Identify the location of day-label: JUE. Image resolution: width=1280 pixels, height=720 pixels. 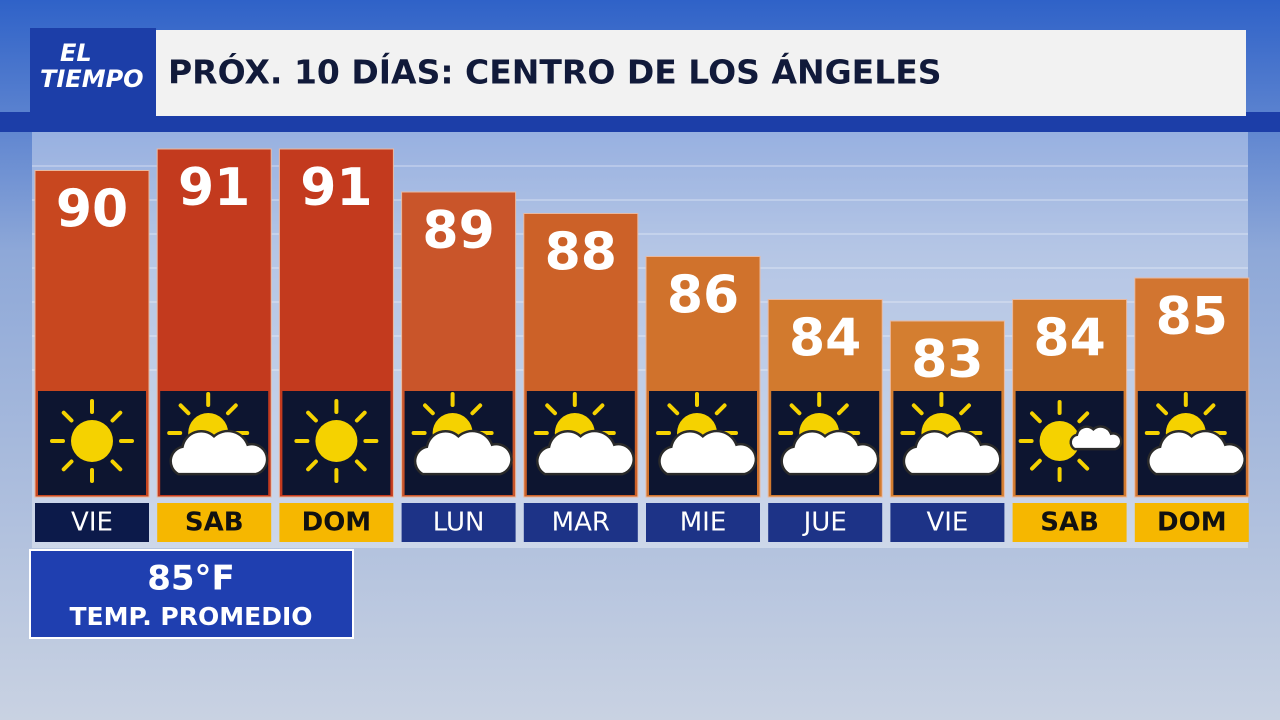
(824, 523).